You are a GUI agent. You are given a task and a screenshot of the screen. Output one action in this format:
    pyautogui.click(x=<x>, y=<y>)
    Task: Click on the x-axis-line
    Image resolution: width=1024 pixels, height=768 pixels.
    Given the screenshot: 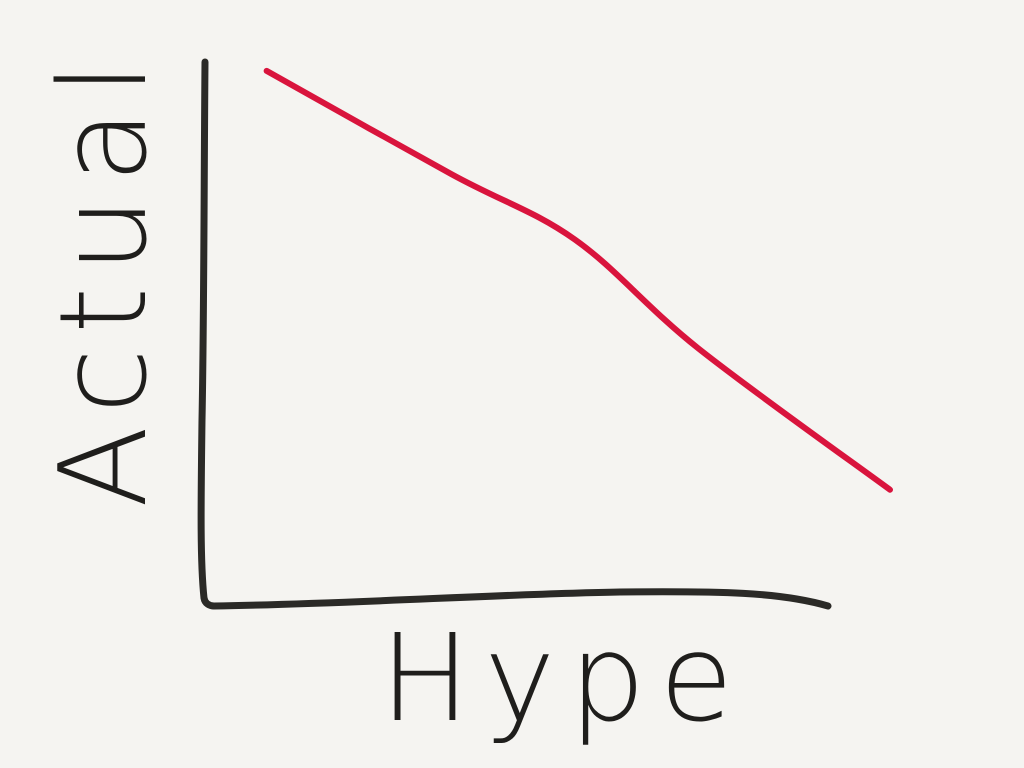 What is the action you would take?
    pyautogui.click(x=521, y=599)
    